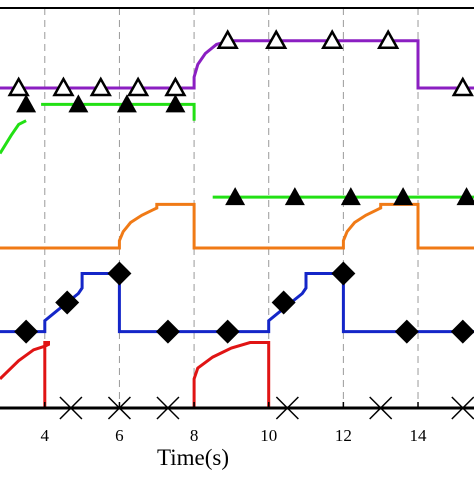 The height and width of the screenshot is (479, 474). I want to click on x-tick-label: 8, so click(194, 435).